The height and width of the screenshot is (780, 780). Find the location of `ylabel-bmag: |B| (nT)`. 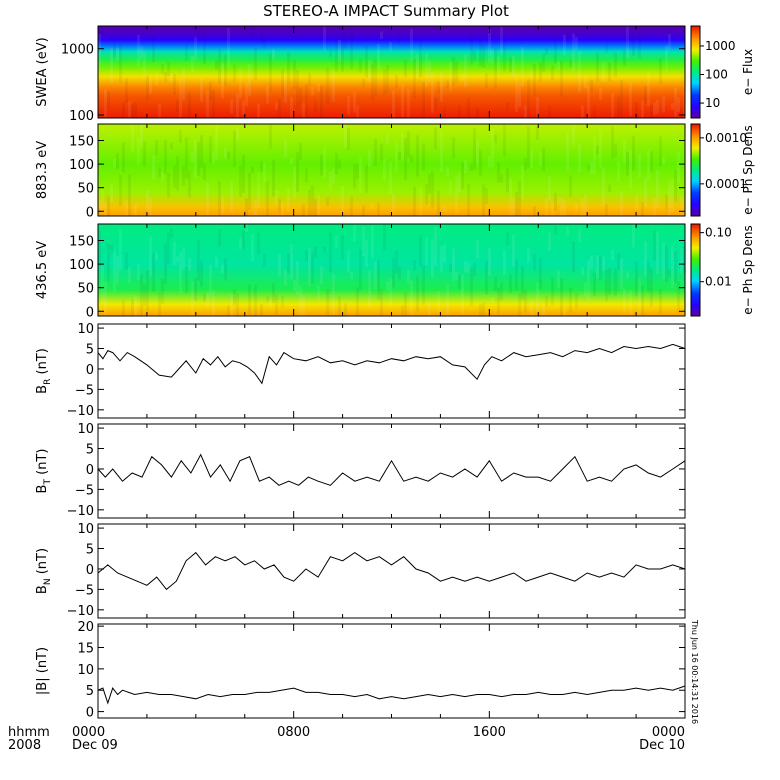

ylabel-bmag: |B| (nT) is located at coordinates (42, 671).